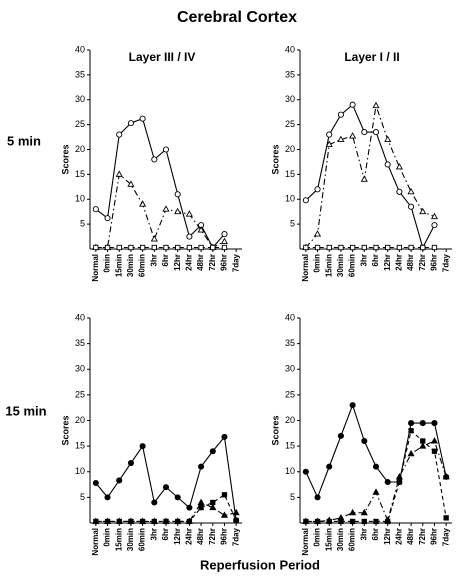 This screenshot has width=474, height=578. Describe the element at coordinates (82, 497) in the screenshot. I see `y-tick-label: 5` at that location.